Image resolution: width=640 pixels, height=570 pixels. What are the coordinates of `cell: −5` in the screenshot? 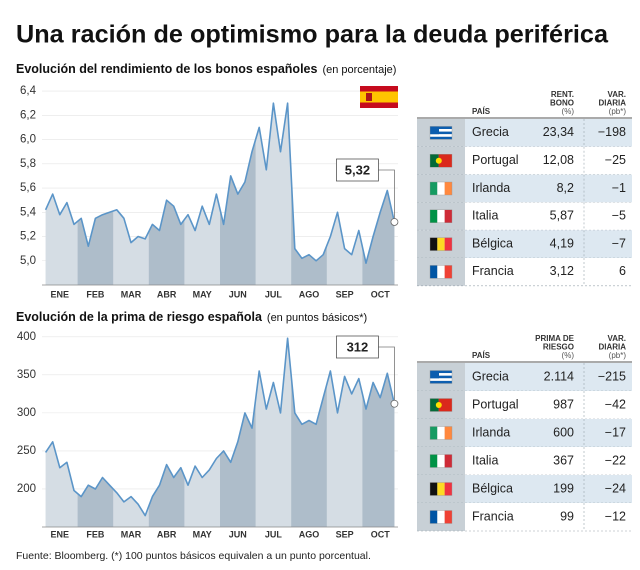 It's located at (619, 216).